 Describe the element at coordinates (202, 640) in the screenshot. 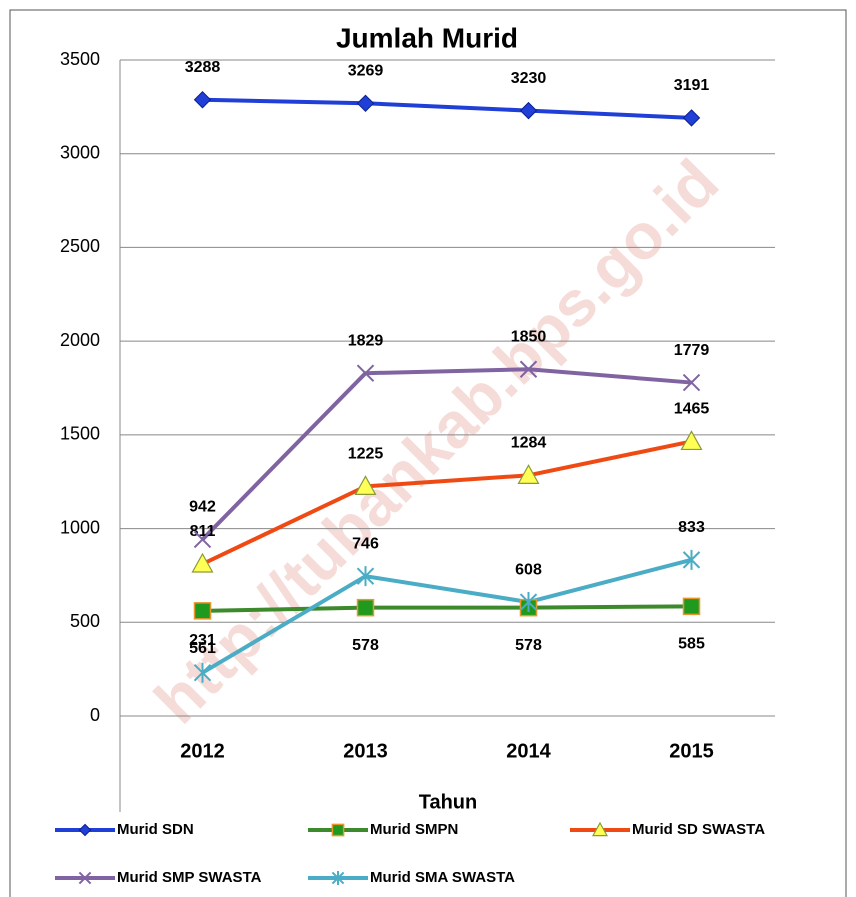

I see `data-label: 231` at that location.